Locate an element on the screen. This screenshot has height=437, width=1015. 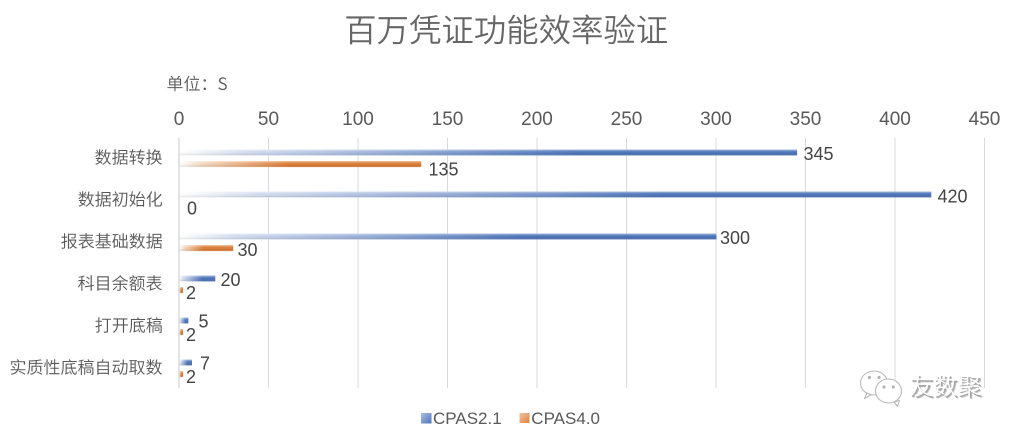
svg-text: 345 is located at coordinates (819, 154).